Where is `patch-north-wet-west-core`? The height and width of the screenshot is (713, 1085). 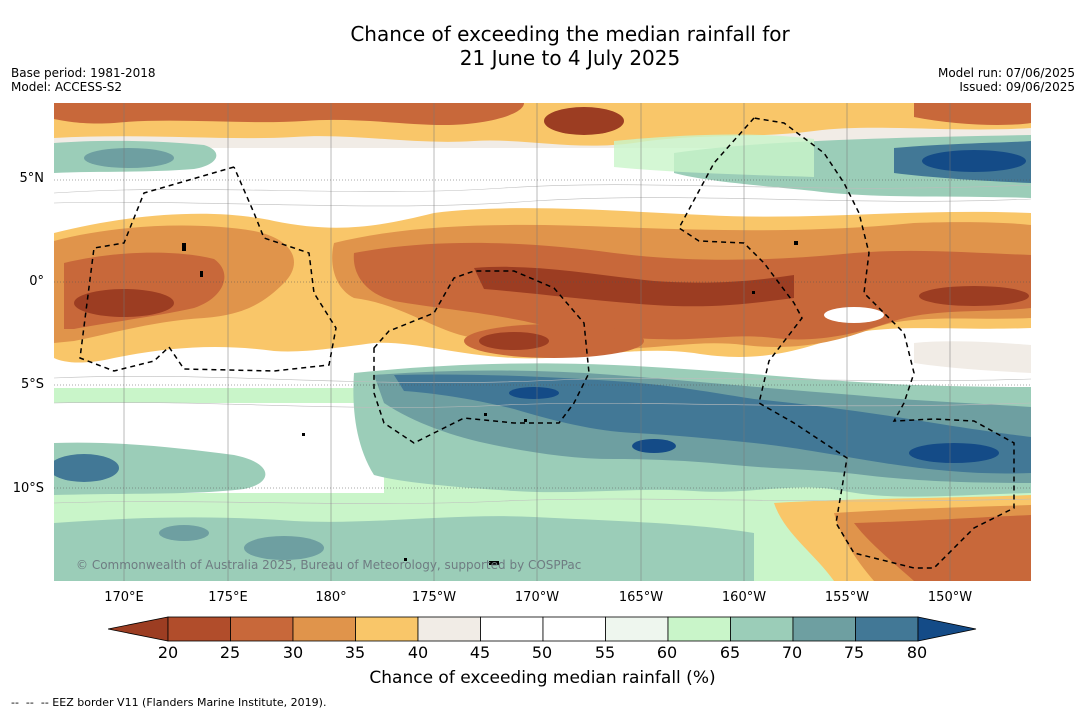 patch-north-wet-west-core is located at coordinates (129, 158).